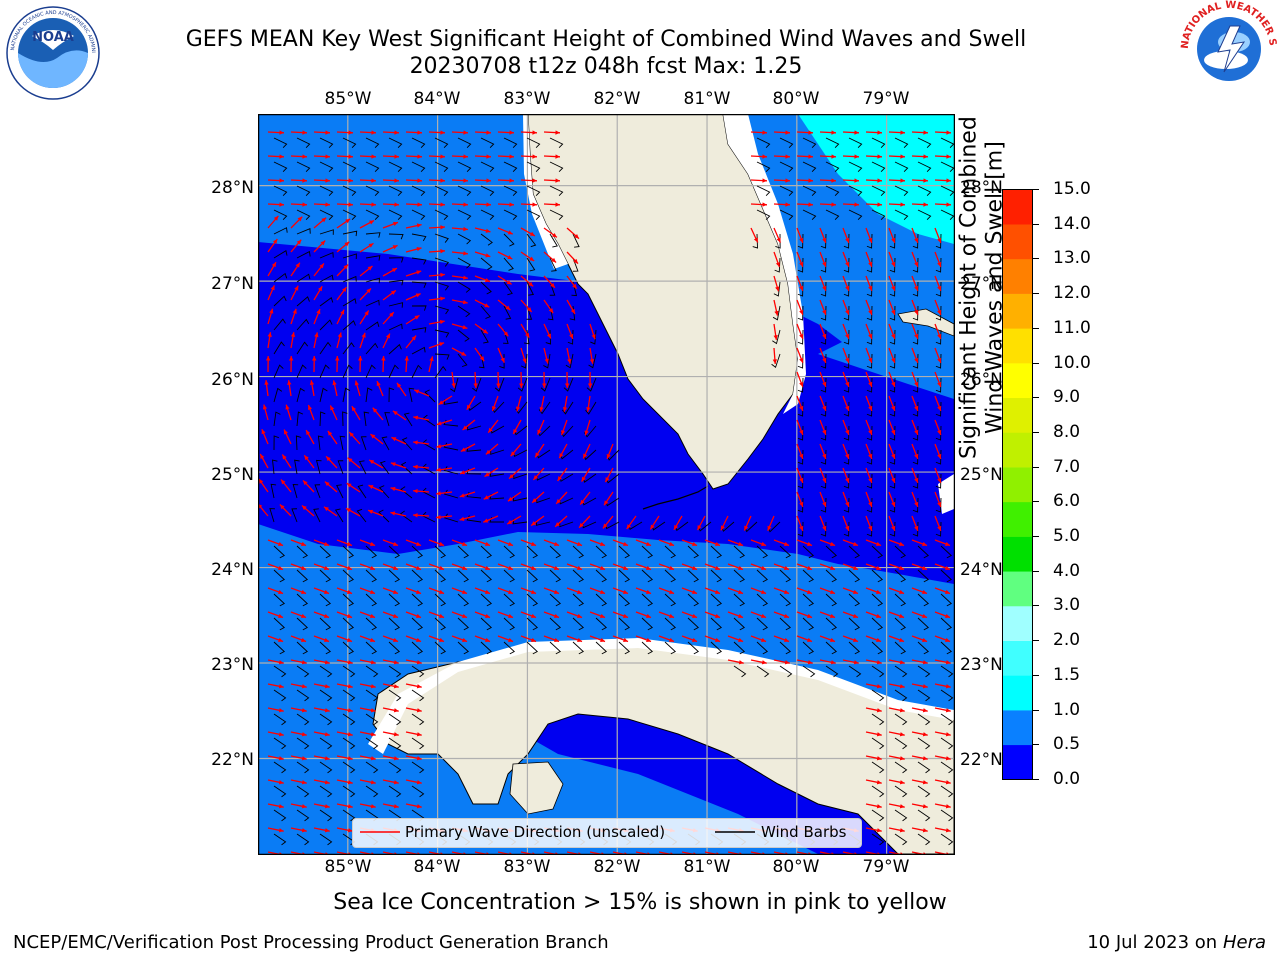  I want to click on colorbar-tick: 11.0, so click(1072, 327).